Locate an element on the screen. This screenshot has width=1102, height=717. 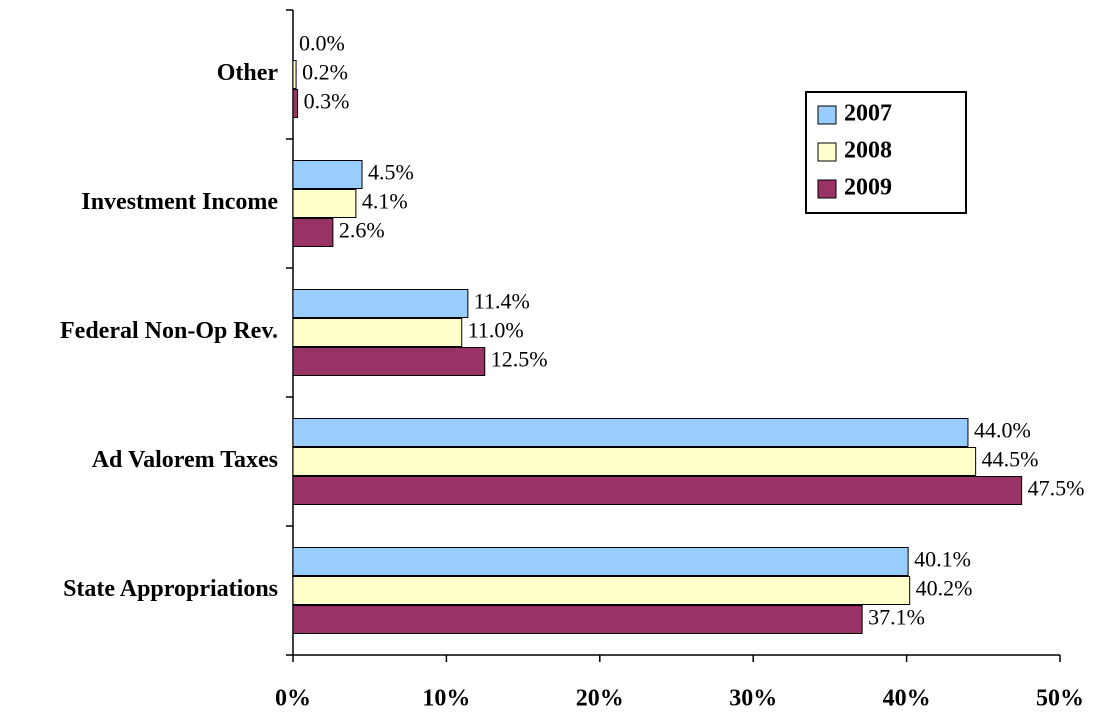
value-label: 11.4% is located at coordinates (502, 301).